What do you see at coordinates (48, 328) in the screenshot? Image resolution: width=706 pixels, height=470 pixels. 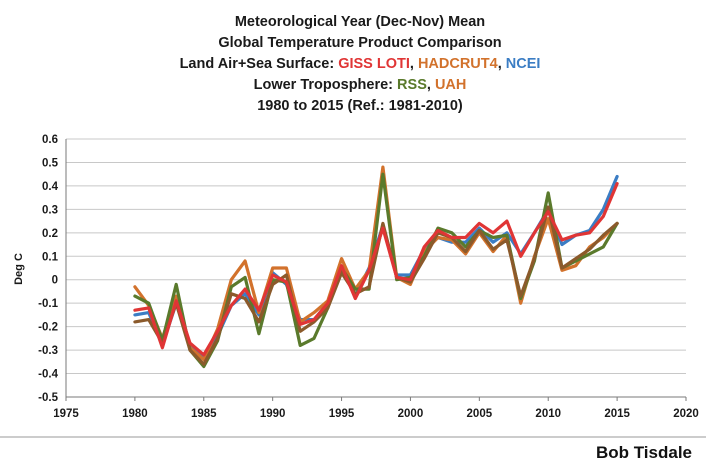 I see `y-tick-label: -0.2` at bounding box center [48, 328].